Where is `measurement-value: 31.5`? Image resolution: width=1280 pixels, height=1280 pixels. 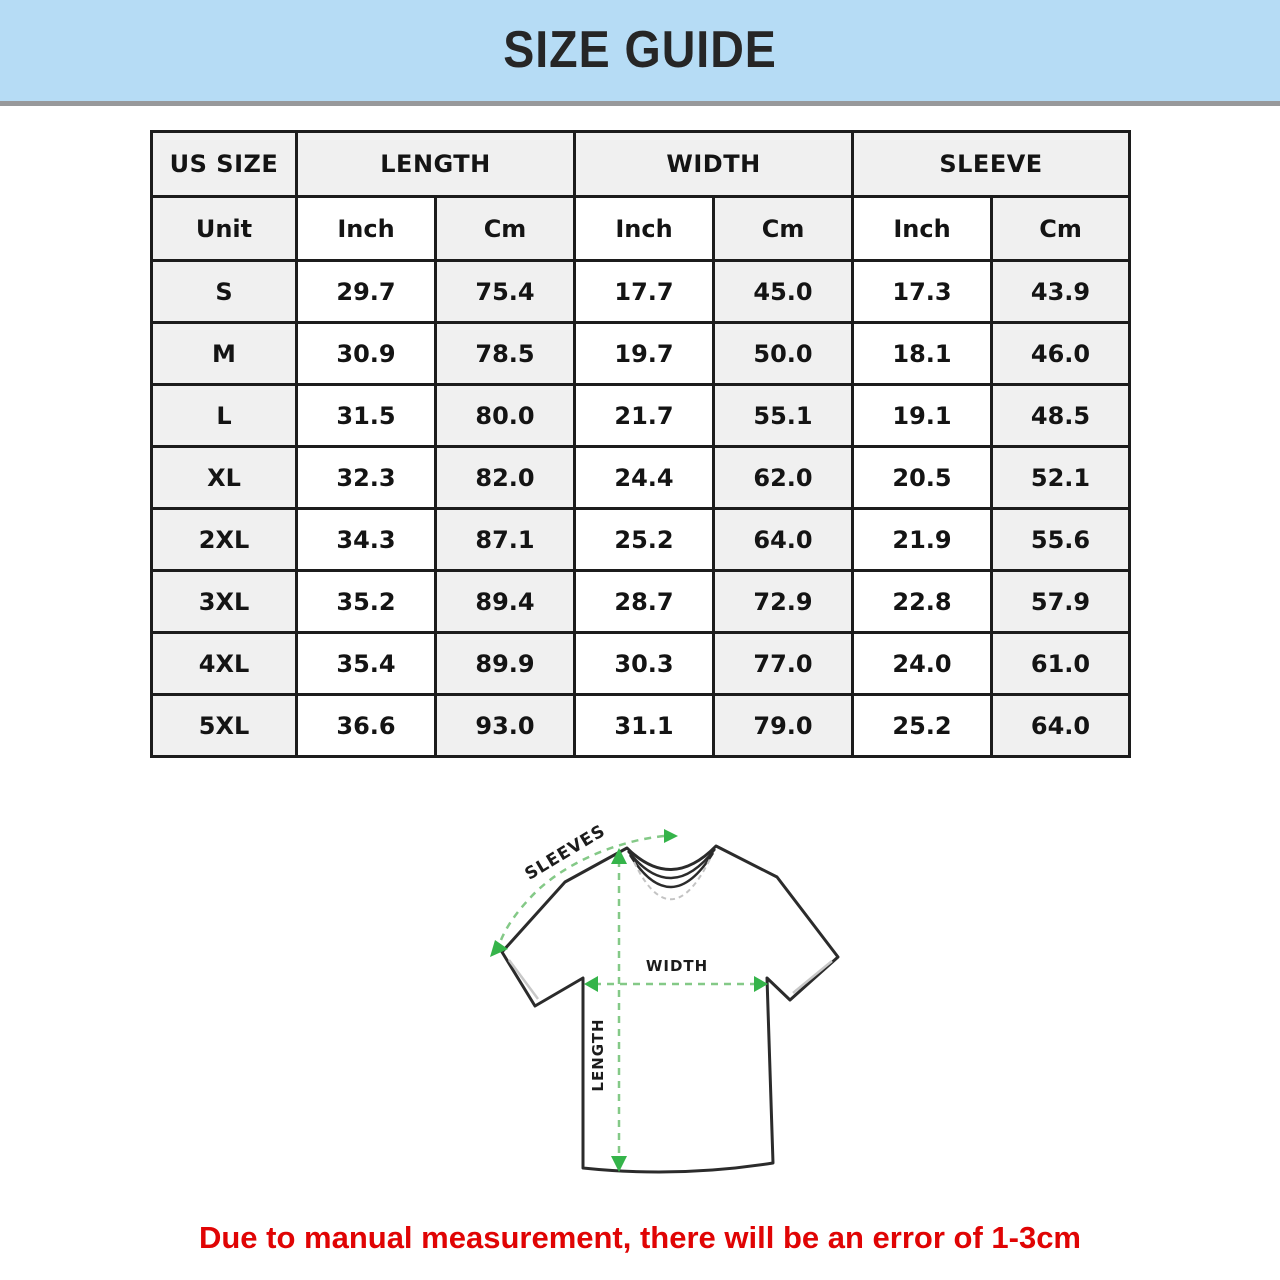
measurement-value: 31.5 is located at coordinates (366, 415).